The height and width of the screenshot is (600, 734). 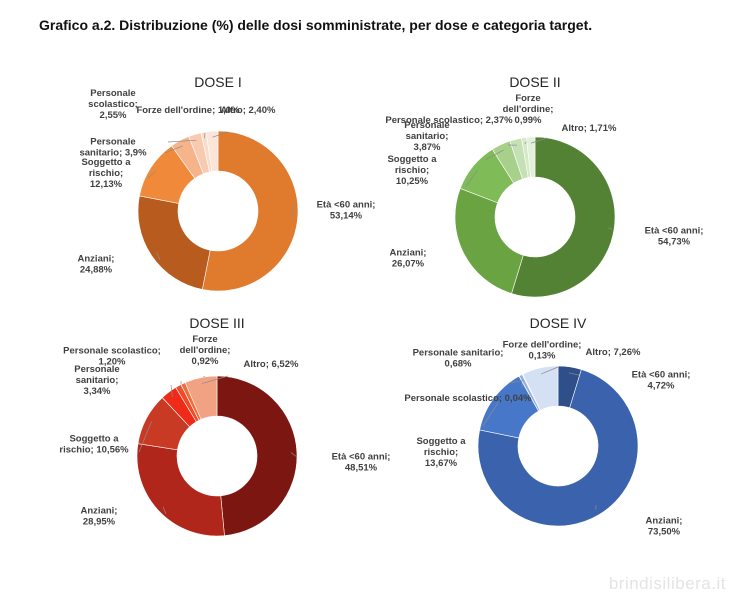 What do you see at coordinates (205, 350) in the screenshot?
I see `data-label-forze-dell-ordine: Forze dell'ordine; 0,92%` at bounding box center [205, 350].